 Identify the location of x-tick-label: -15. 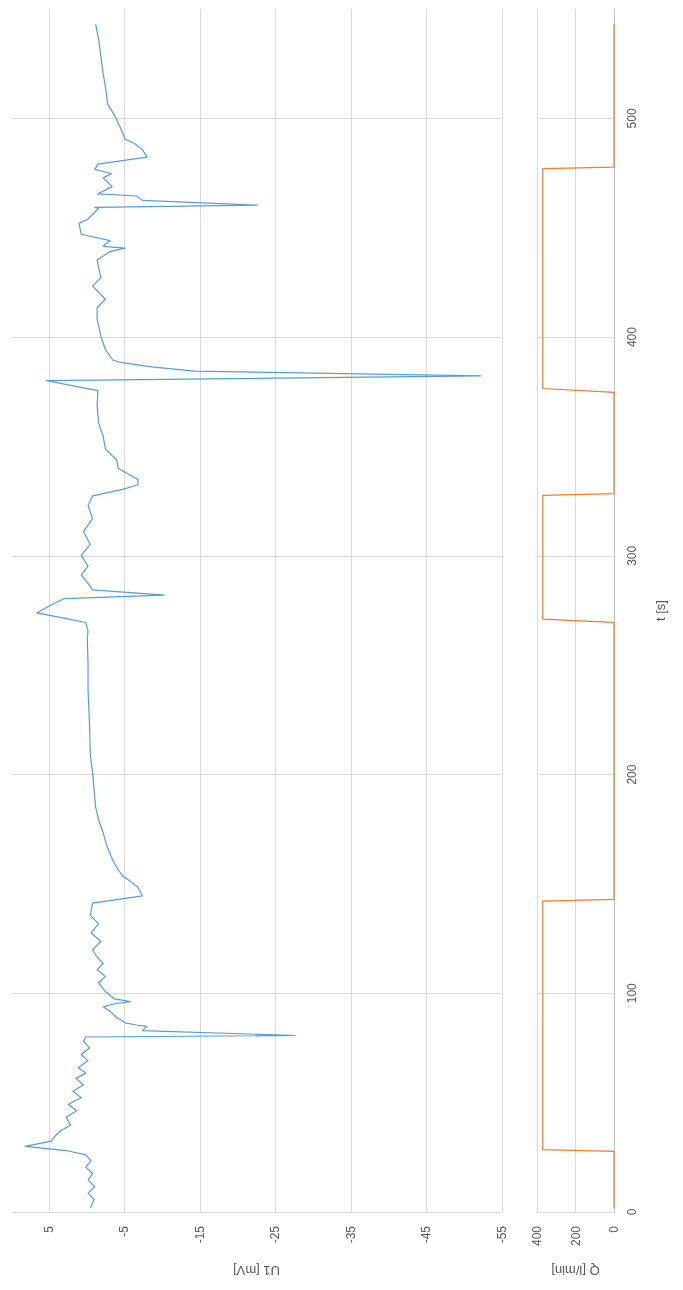
(199, 1234).